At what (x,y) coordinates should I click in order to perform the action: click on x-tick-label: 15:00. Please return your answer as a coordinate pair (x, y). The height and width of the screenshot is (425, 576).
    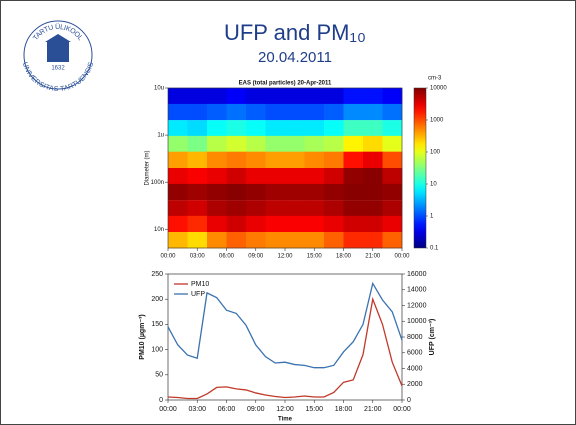
    Looking at the image, I should click on (315, 257).